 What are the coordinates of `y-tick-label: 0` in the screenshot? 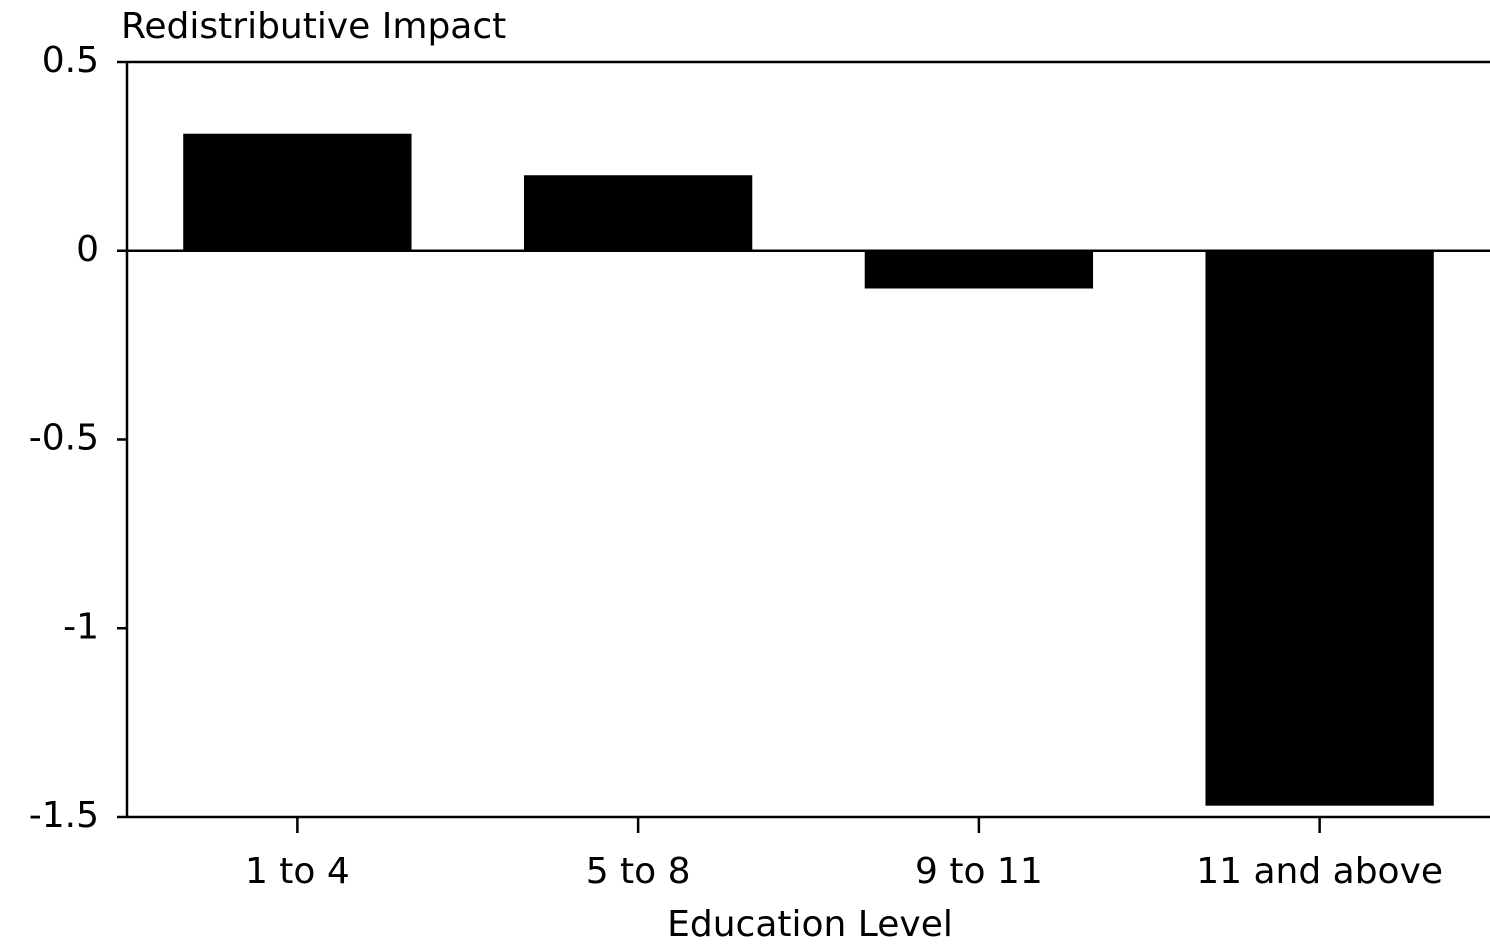 It's located at (87, 249).